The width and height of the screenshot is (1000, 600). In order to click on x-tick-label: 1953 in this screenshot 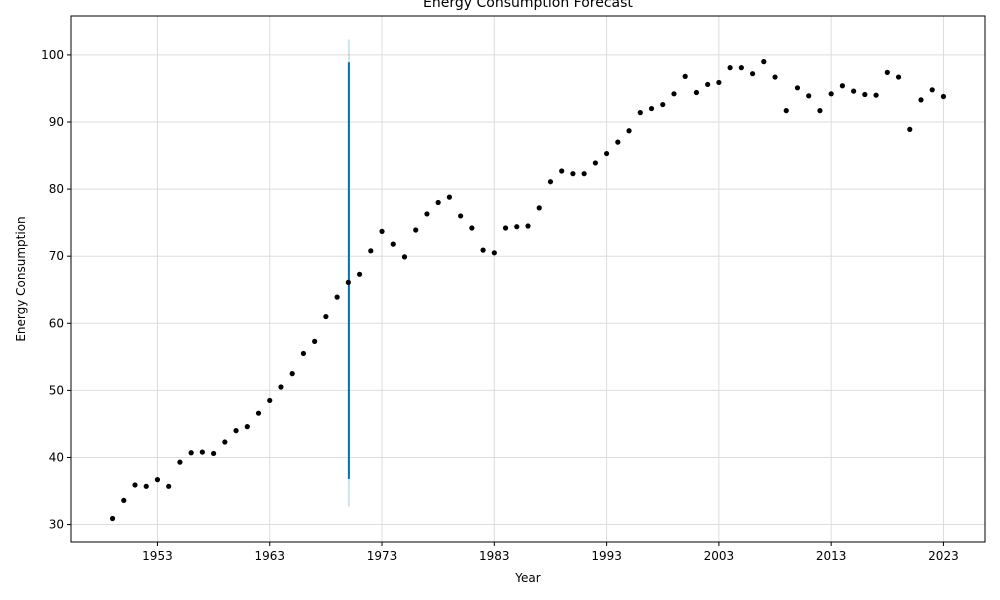, I will do `click(157, 556)`.